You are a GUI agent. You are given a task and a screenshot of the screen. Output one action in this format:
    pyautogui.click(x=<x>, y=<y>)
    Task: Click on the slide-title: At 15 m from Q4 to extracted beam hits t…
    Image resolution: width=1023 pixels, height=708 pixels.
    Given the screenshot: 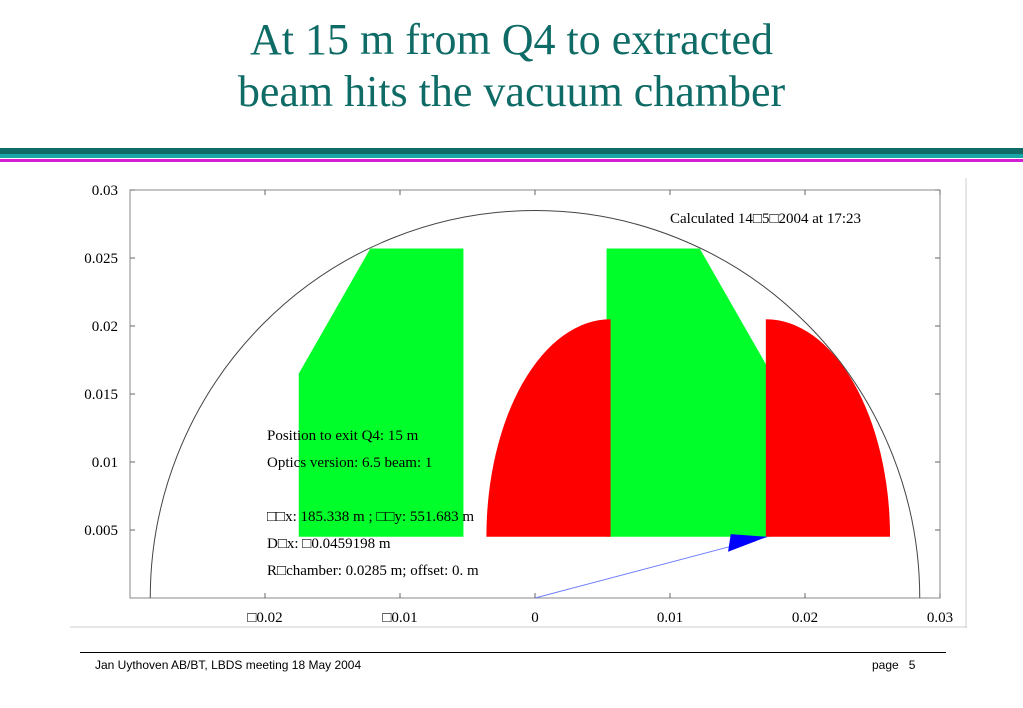 What is the action you would take?
    pyautogui.click(x=511, y=66)
    